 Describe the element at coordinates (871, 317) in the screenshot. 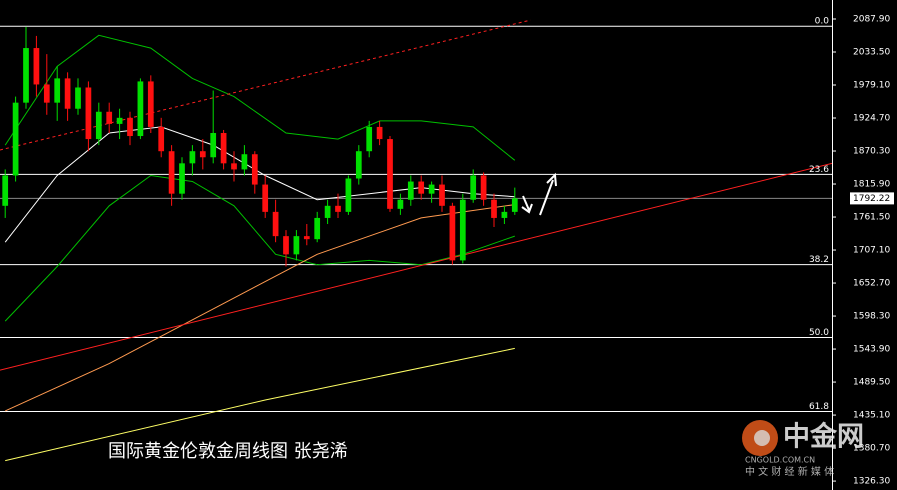

I see `y-tick-label: 1598.30` at that location.